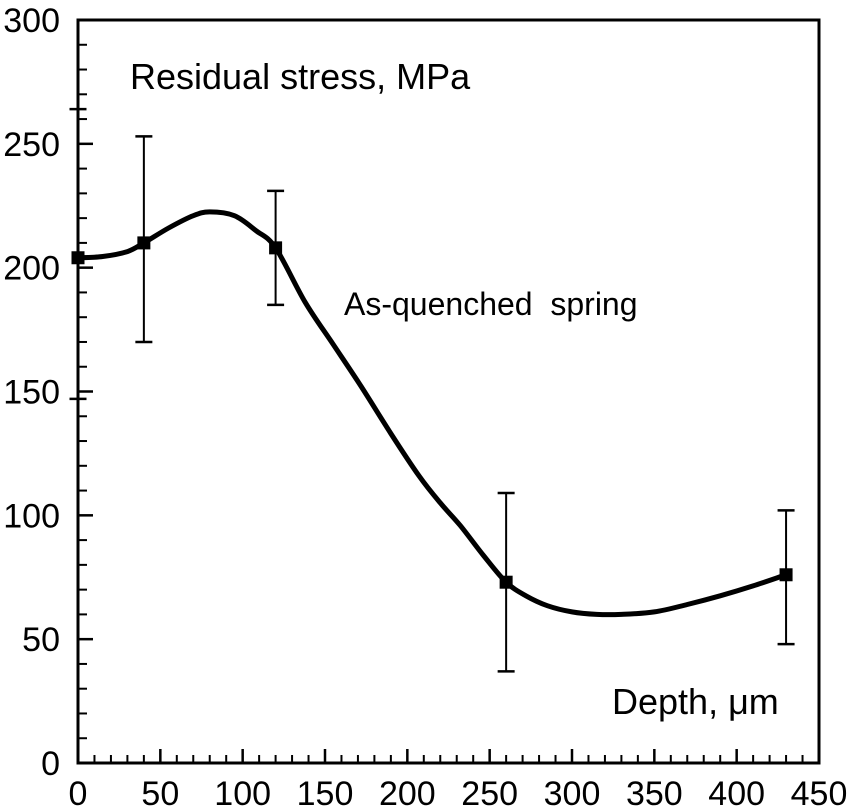 This screenshot has width=850, height=808. What do you see at coordinates (41, 640) in the screenshot?
I see `y-tick-label: 50` at bounding box center [41, 640].